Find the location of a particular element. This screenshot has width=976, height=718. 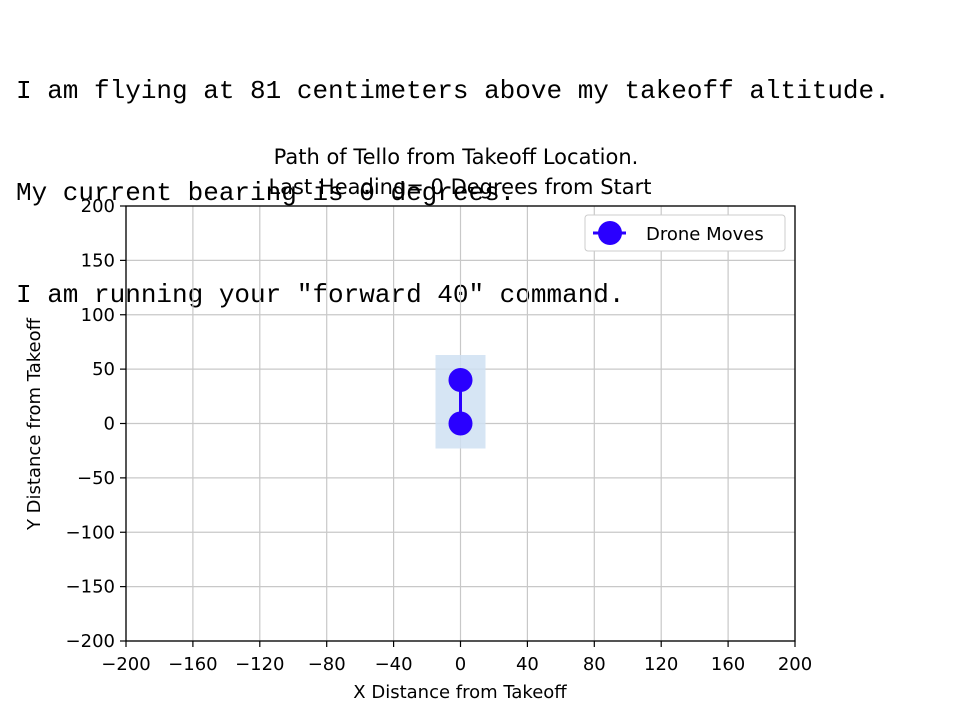

console-line-bearing: My current bearing is 0 degrees. is located at coordinates (266, 193).